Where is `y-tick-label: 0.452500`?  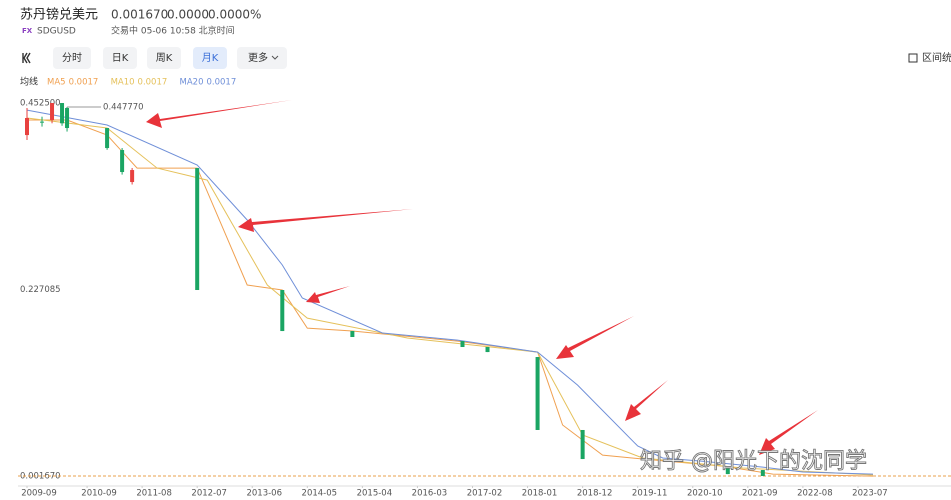
y-tick-label: 0.452500 is located at coordinates (40, 104).